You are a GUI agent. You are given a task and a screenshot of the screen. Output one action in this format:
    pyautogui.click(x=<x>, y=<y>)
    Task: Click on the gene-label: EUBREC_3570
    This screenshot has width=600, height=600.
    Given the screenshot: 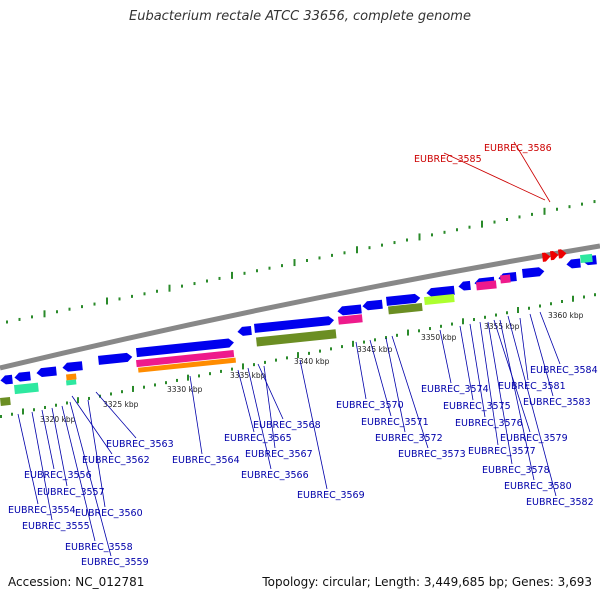 What is the action you would take?
    pyautogui.click(x=370, y=405)
    